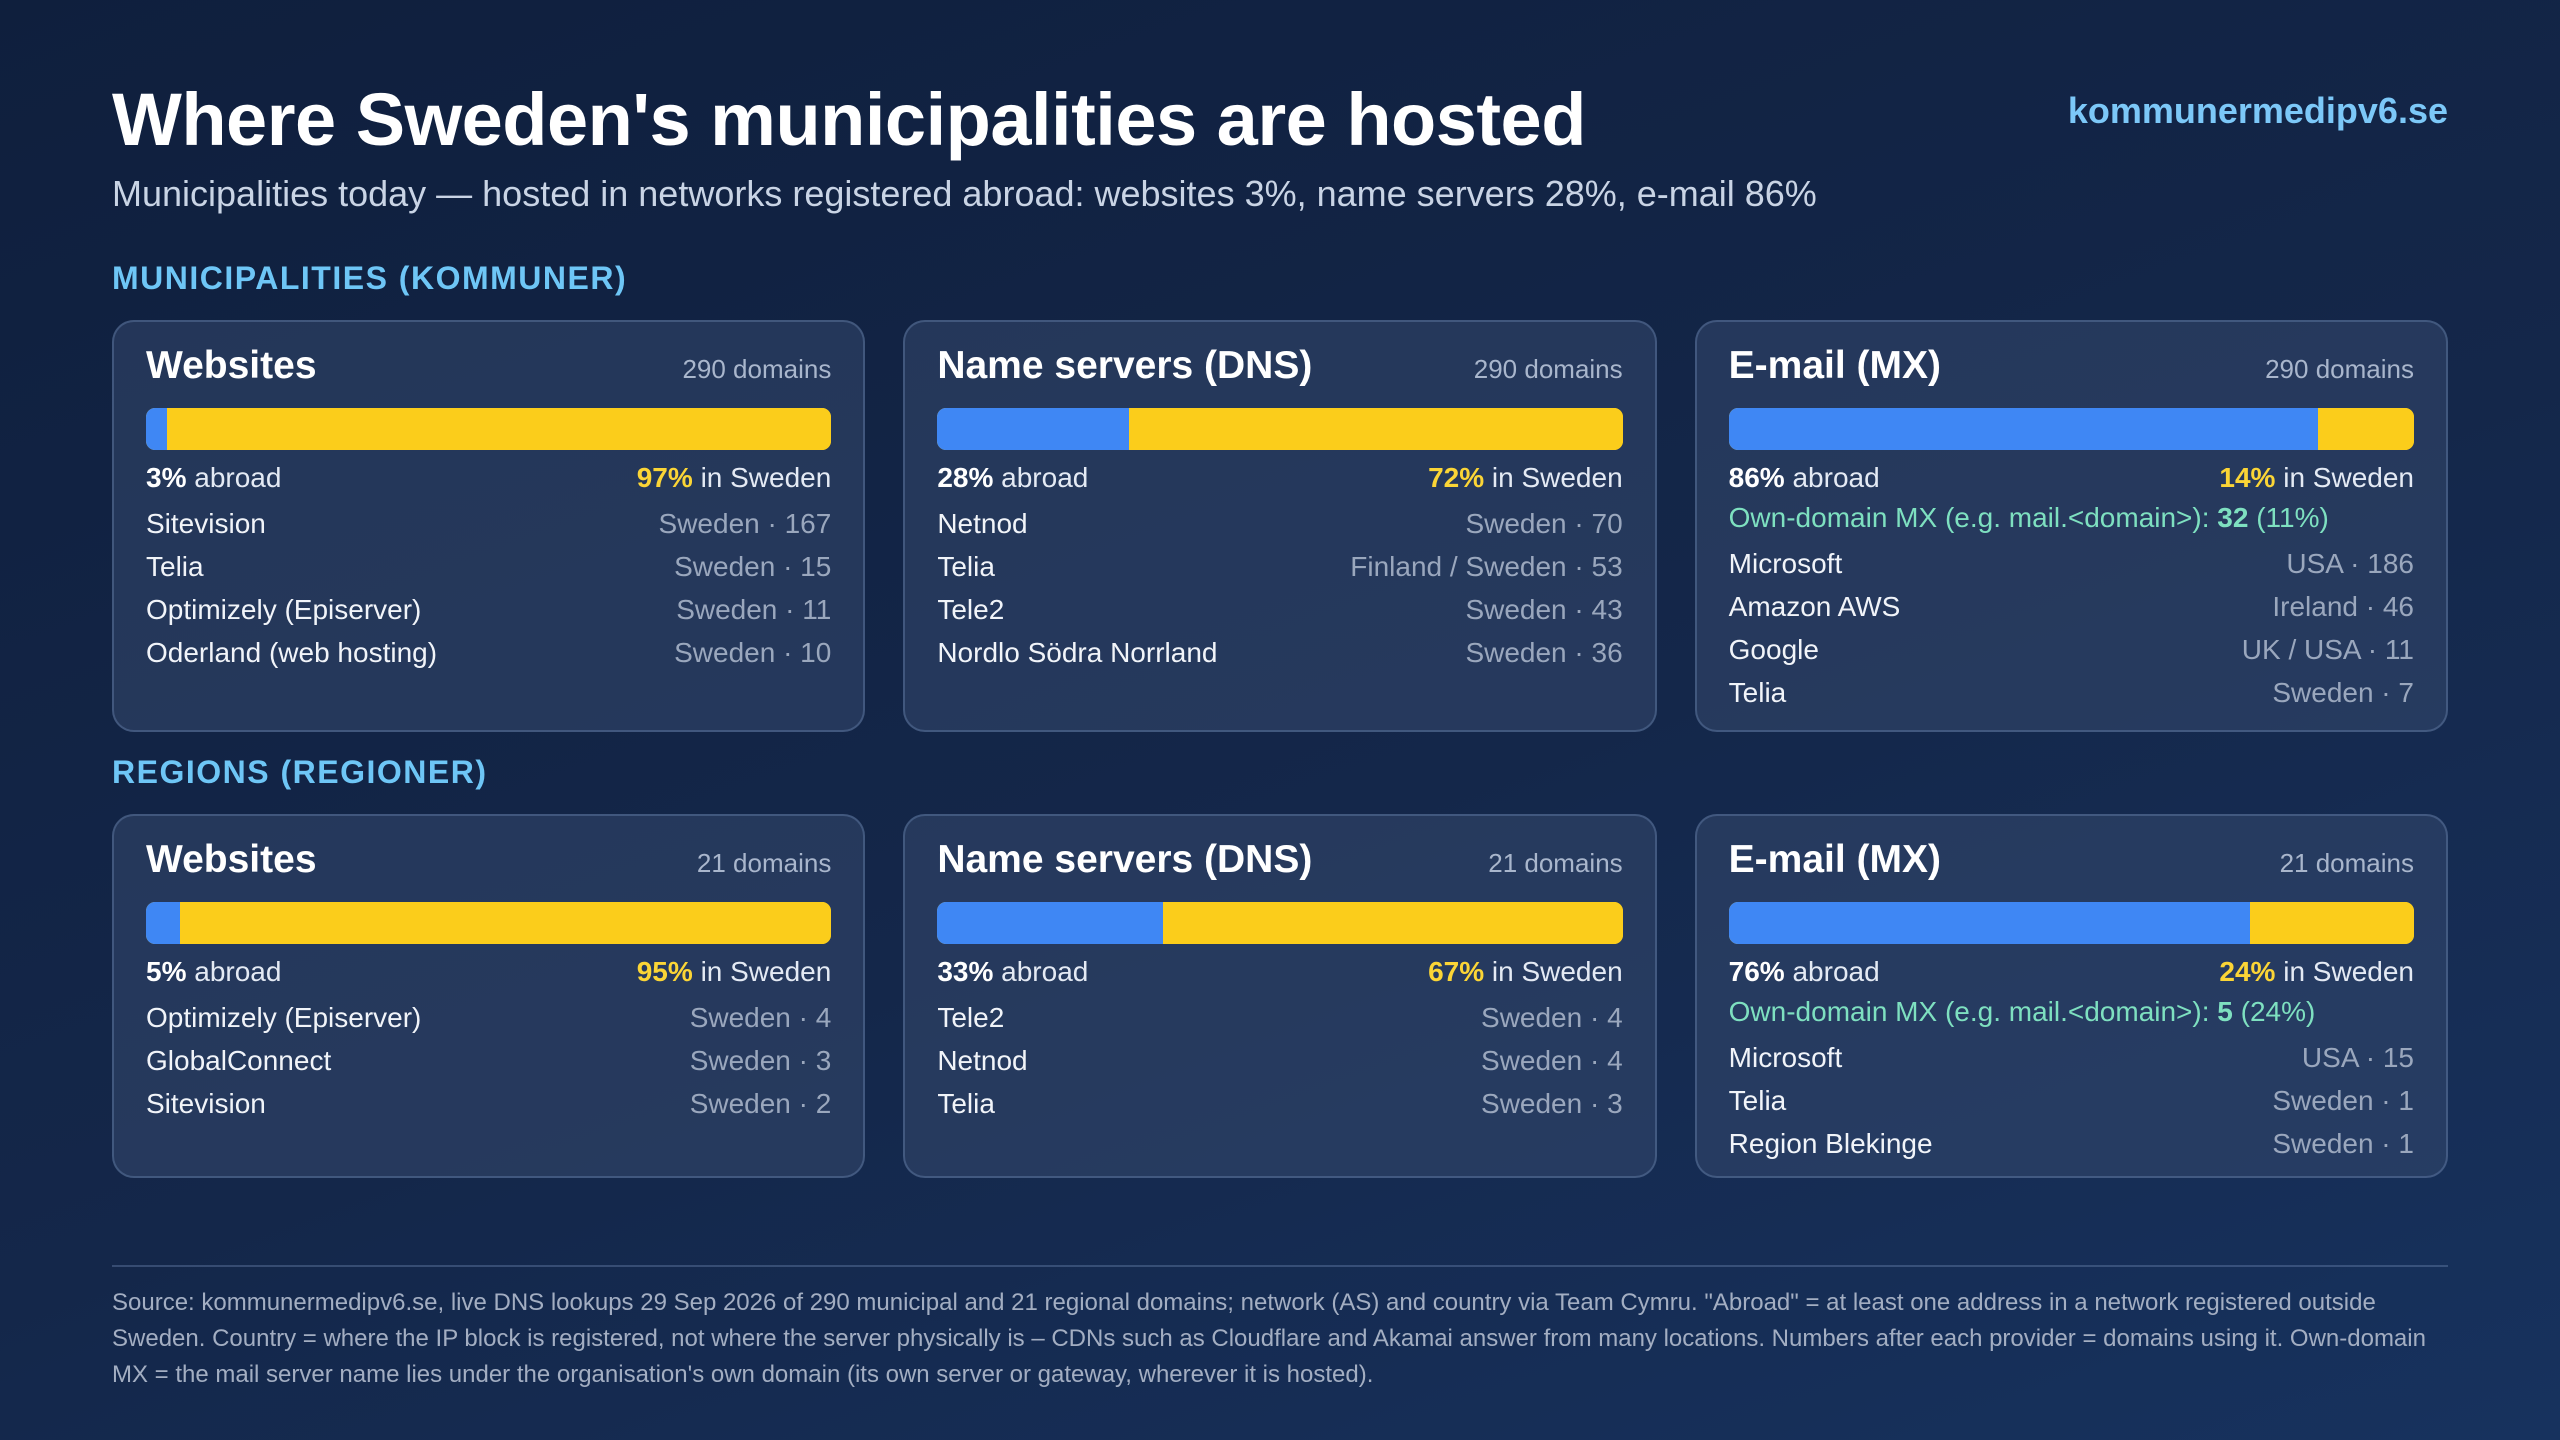  What do you see at coordinates (1835, 859) in the screenshot?
I see `card-title: E-mail (MX)` at bounding box center [1835, 859].